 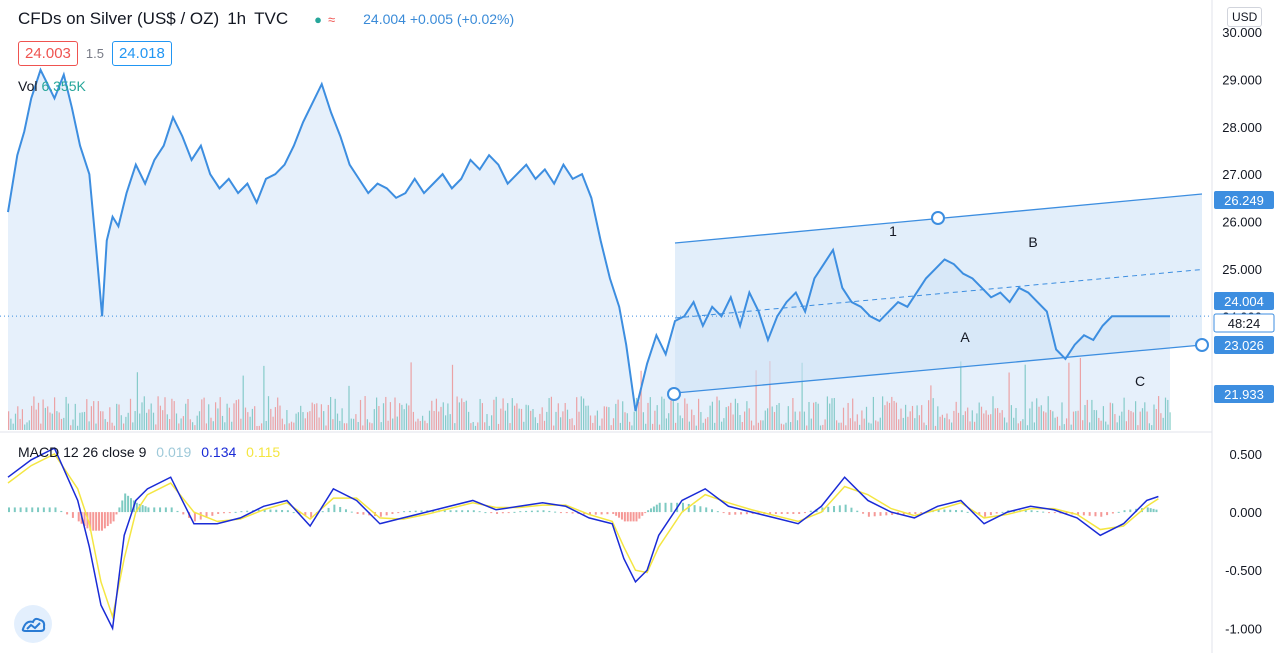 What do you see at coordinates (1245, 17) in the screenshot?
I see `currency-button: USD` at bounding box center [1245, 17].